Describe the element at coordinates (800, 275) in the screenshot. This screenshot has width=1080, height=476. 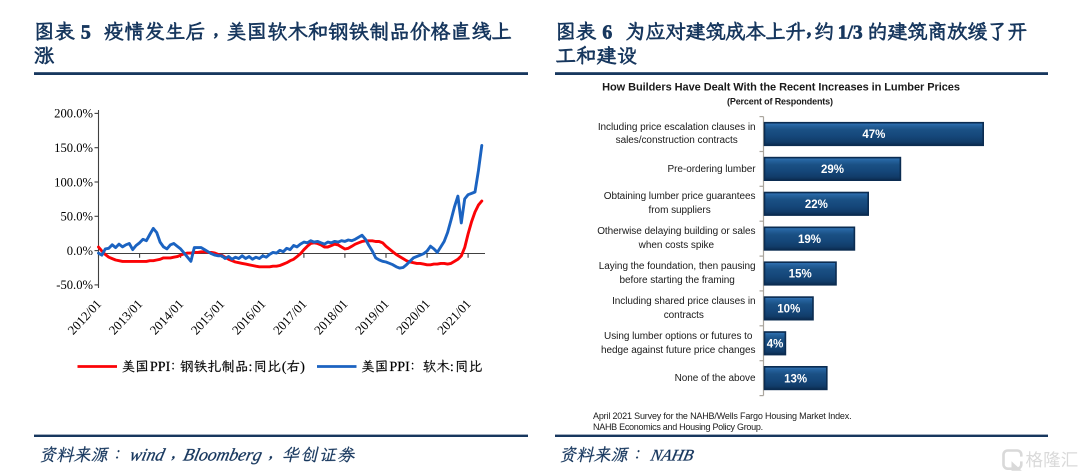
I see `svg-text: 15%` at that location.